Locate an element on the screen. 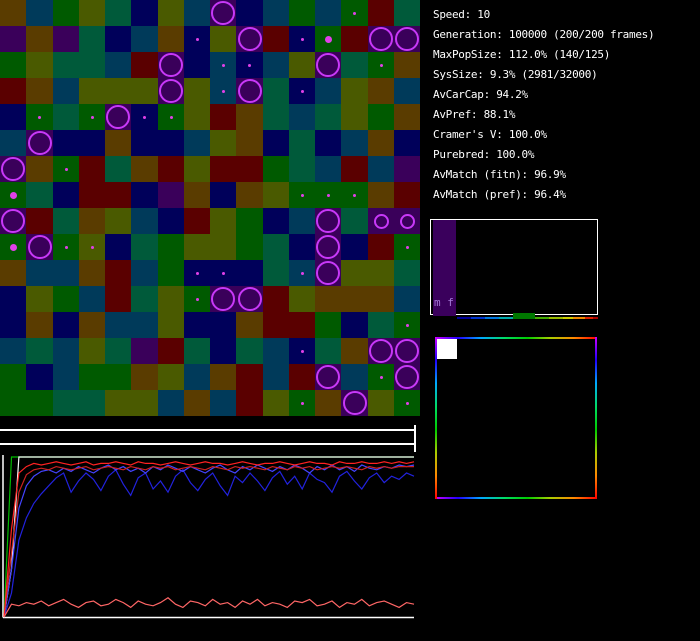  series-bright-blue-line is located at coordinates (209, 541).